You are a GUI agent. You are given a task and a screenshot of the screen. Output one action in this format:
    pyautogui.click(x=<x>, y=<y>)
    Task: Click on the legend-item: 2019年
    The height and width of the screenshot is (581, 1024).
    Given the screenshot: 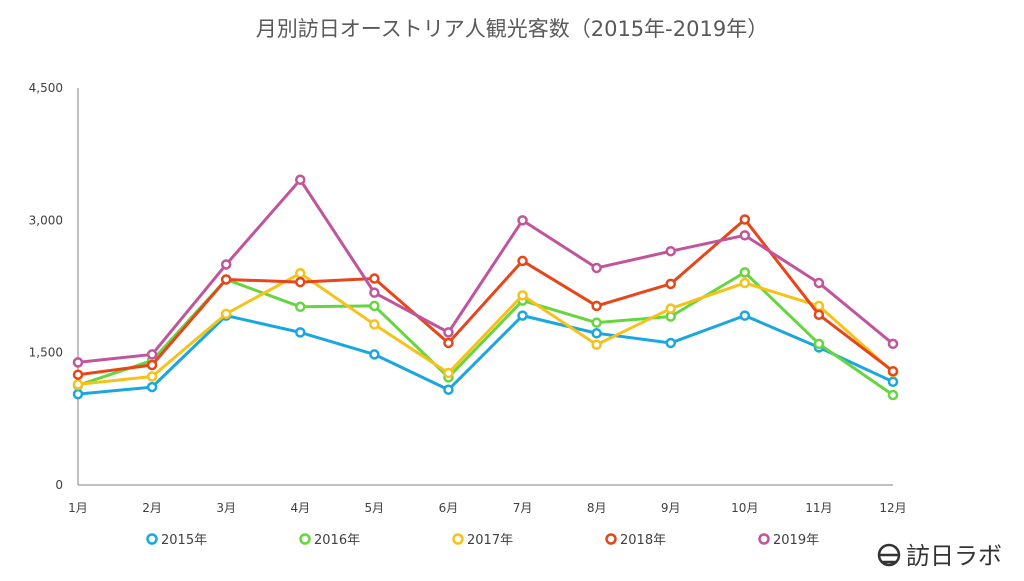 What is the action you would take?
    pyautogui.click(x=788, y=540)
    